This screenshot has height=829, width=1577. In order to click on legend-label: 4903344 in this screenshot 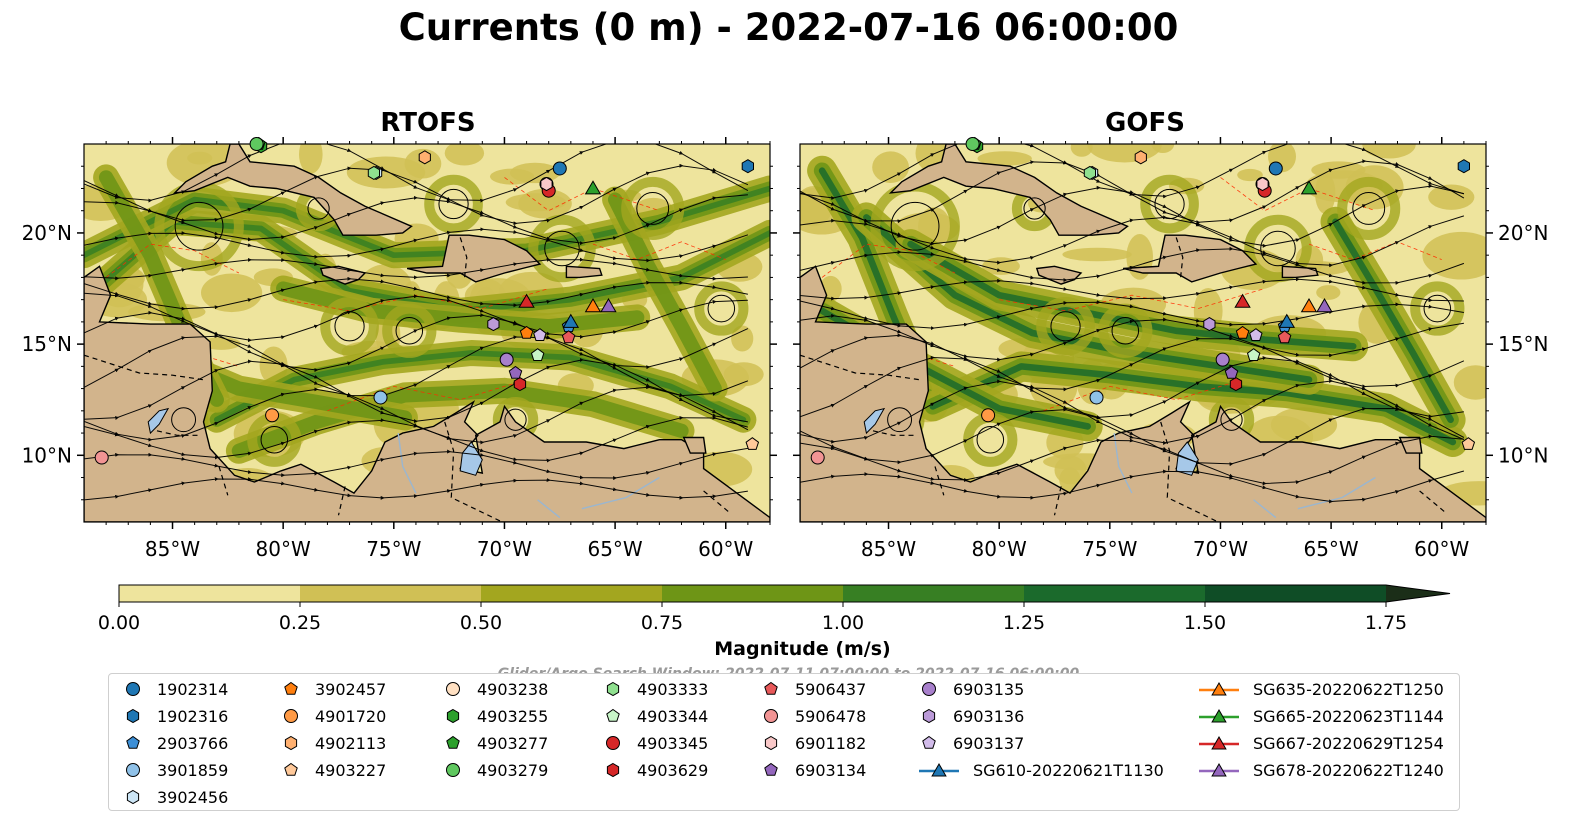, I will do `click(673, 716)`.